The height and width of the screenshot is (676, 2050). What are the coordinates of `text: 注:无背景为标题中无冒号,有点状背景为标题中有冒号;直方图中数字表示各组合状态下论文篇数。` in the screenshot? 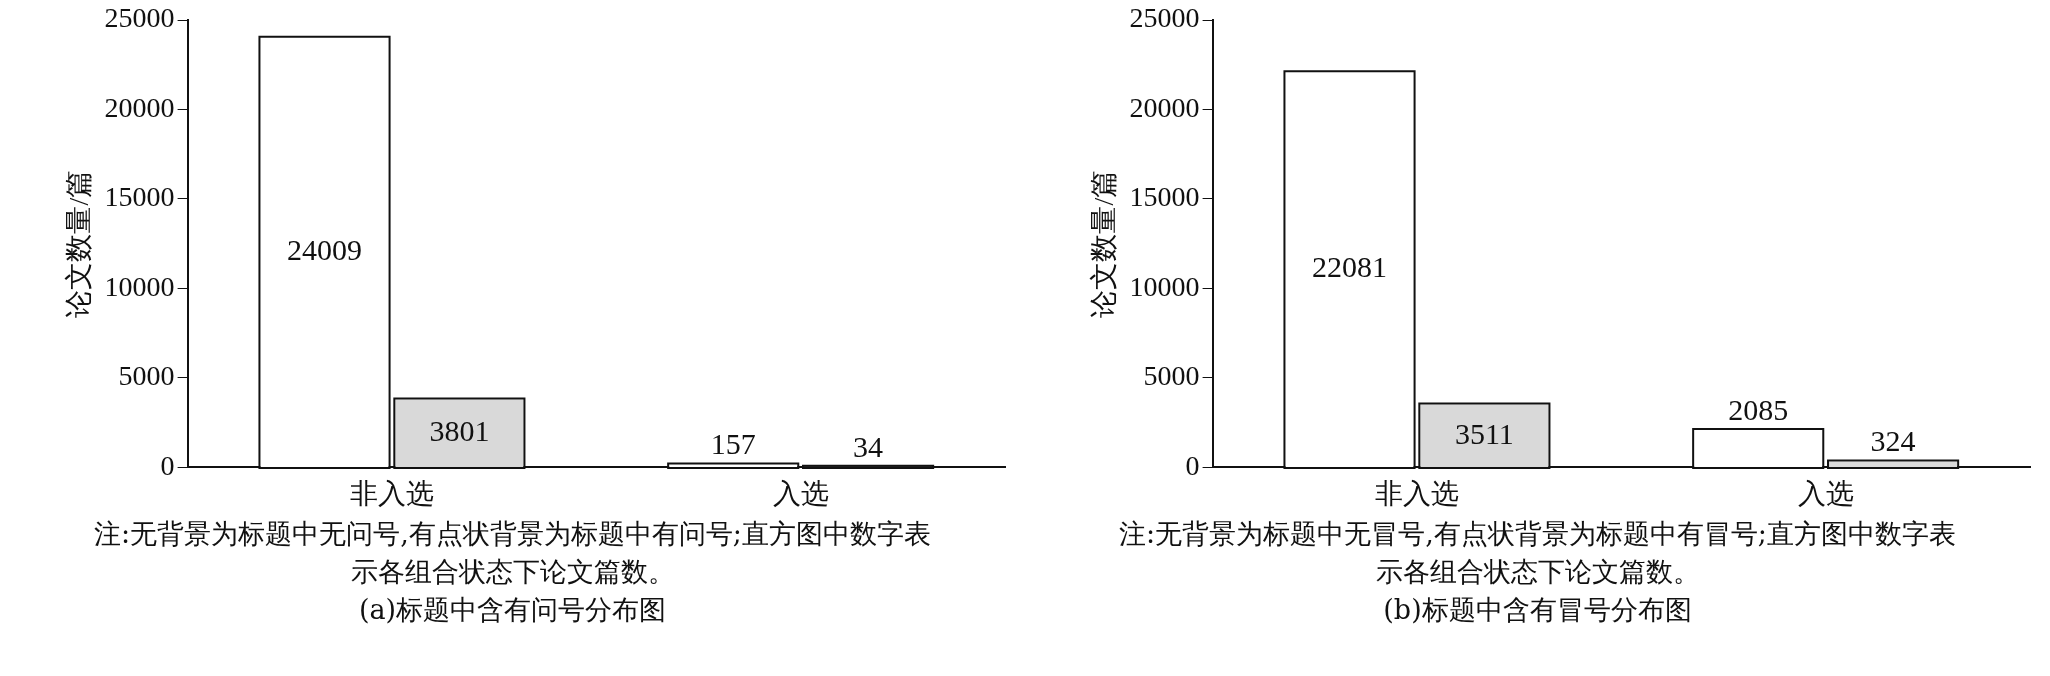 It's located at (1537, 553).